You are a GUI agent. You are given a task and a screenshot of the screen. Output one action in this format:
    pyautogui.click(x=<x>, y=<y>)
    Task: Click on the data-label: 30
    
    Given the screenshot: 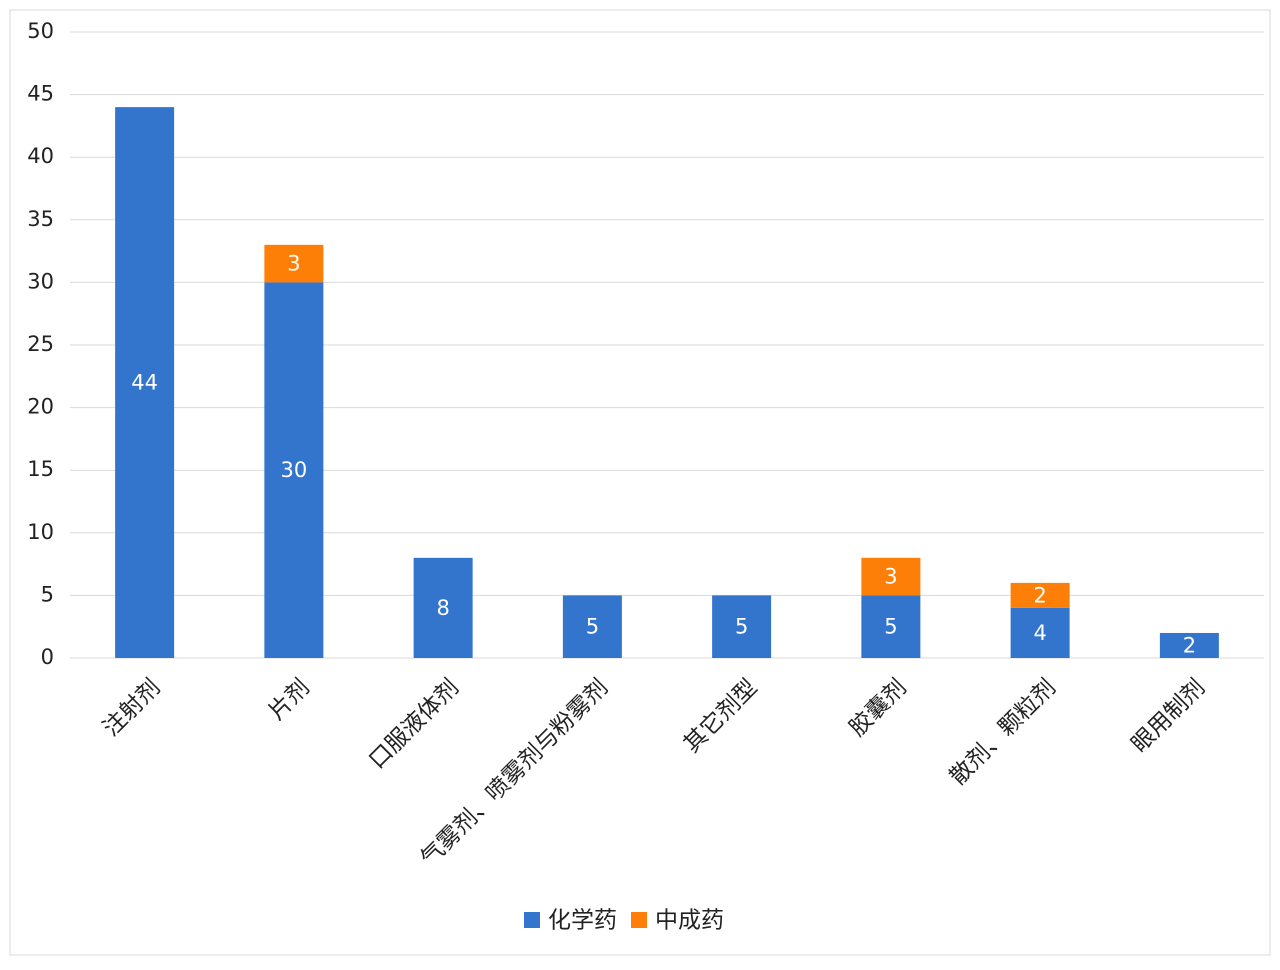 What is the action you would take?
    pyautogui.click(x=294, y=470)
    